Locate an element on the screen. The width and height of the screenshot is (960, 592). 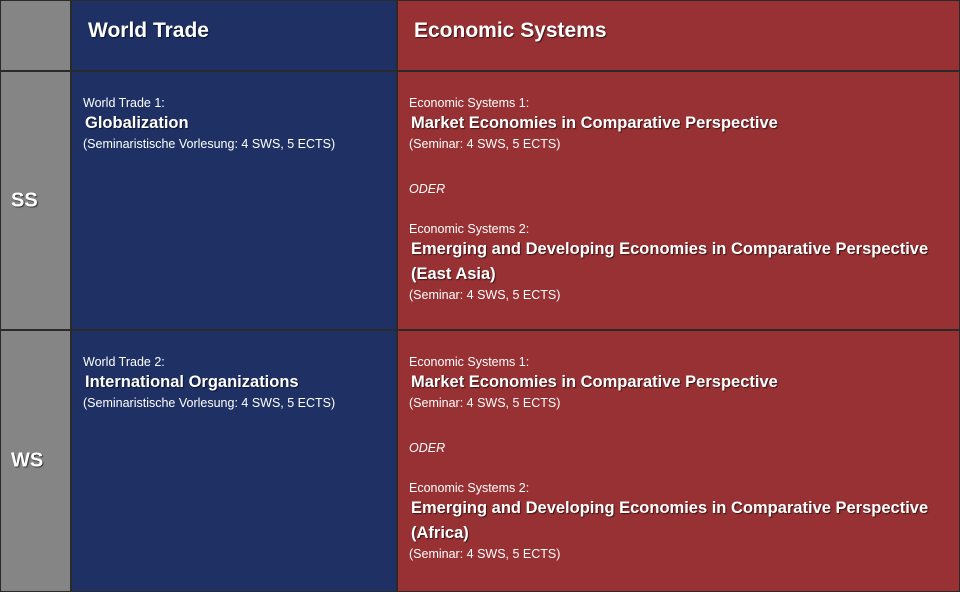
semester-cell-ws: WS is located at coordinates (35, 461).